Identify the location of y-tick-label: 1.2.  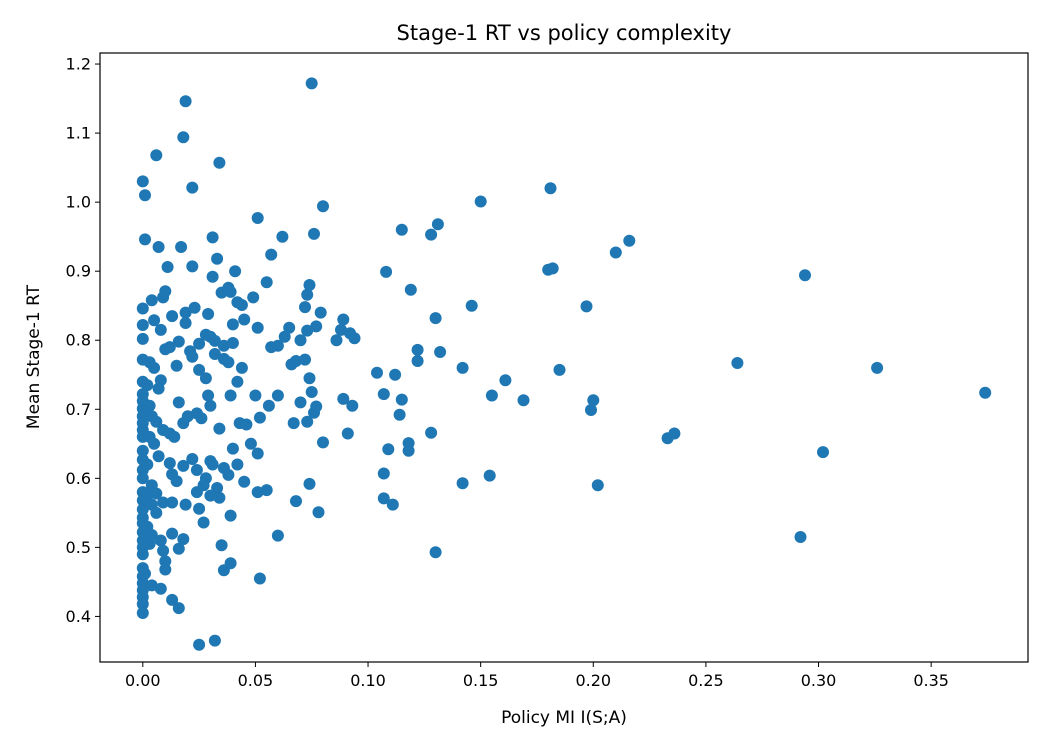
(78, 64).